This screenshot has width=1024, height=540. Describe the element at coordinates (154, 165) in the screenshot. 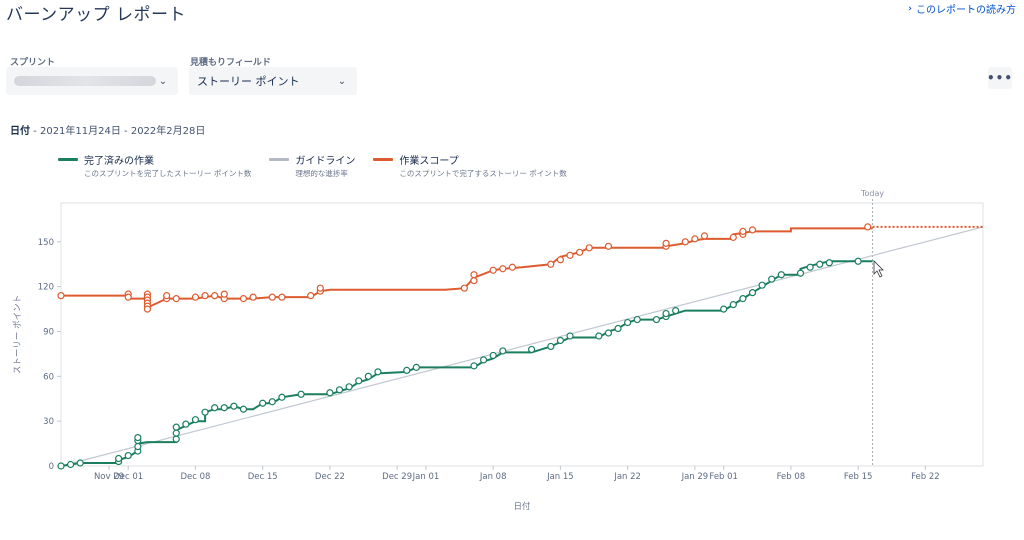

I see `legend-item-completed: 完了済みの作業 このスプリントを完了したストーリー ポイント数` at that location.